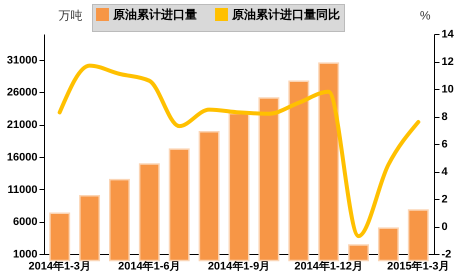 The image size is (462, 280). Describe the element at coordinates (22, 125) in the screenshot. I see `y-tick-label: 21000` at that location.